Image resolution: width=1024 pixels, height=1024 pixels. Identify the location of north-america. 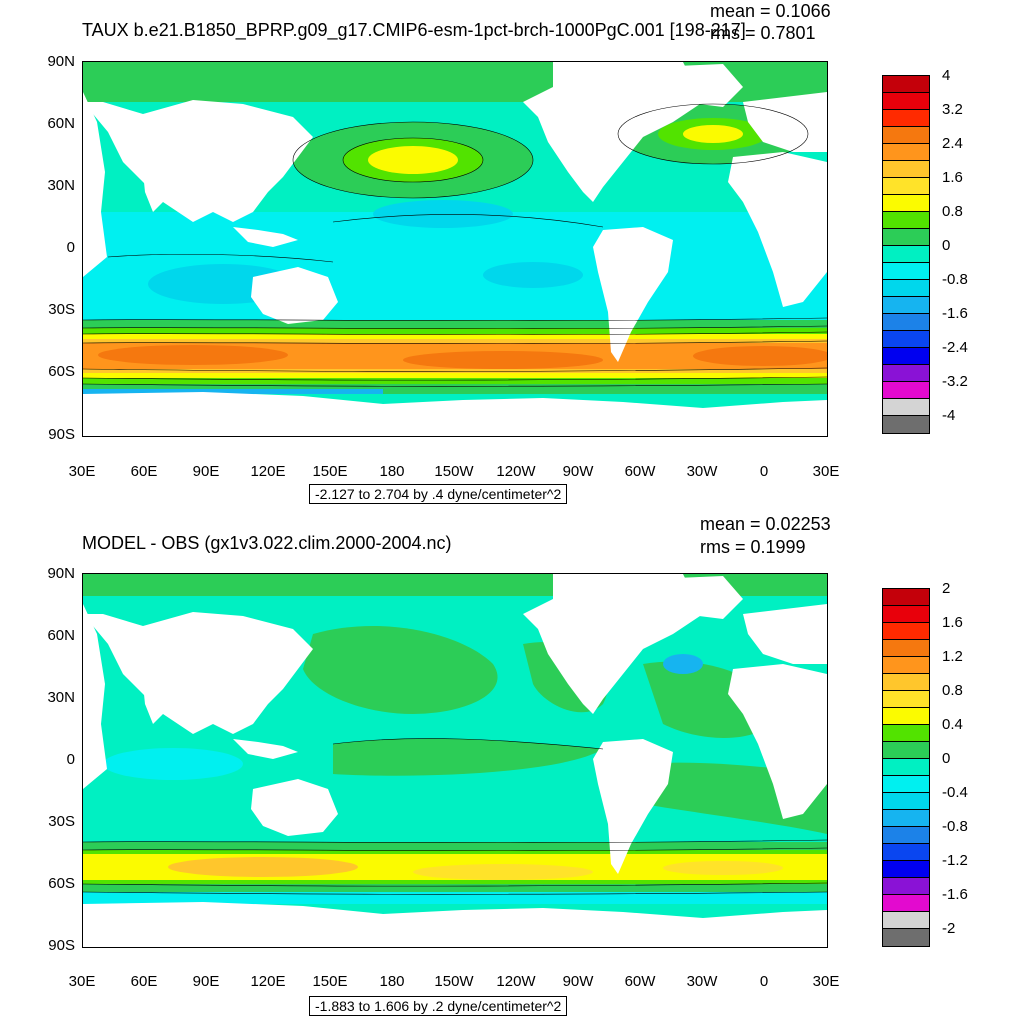
(613, 644).